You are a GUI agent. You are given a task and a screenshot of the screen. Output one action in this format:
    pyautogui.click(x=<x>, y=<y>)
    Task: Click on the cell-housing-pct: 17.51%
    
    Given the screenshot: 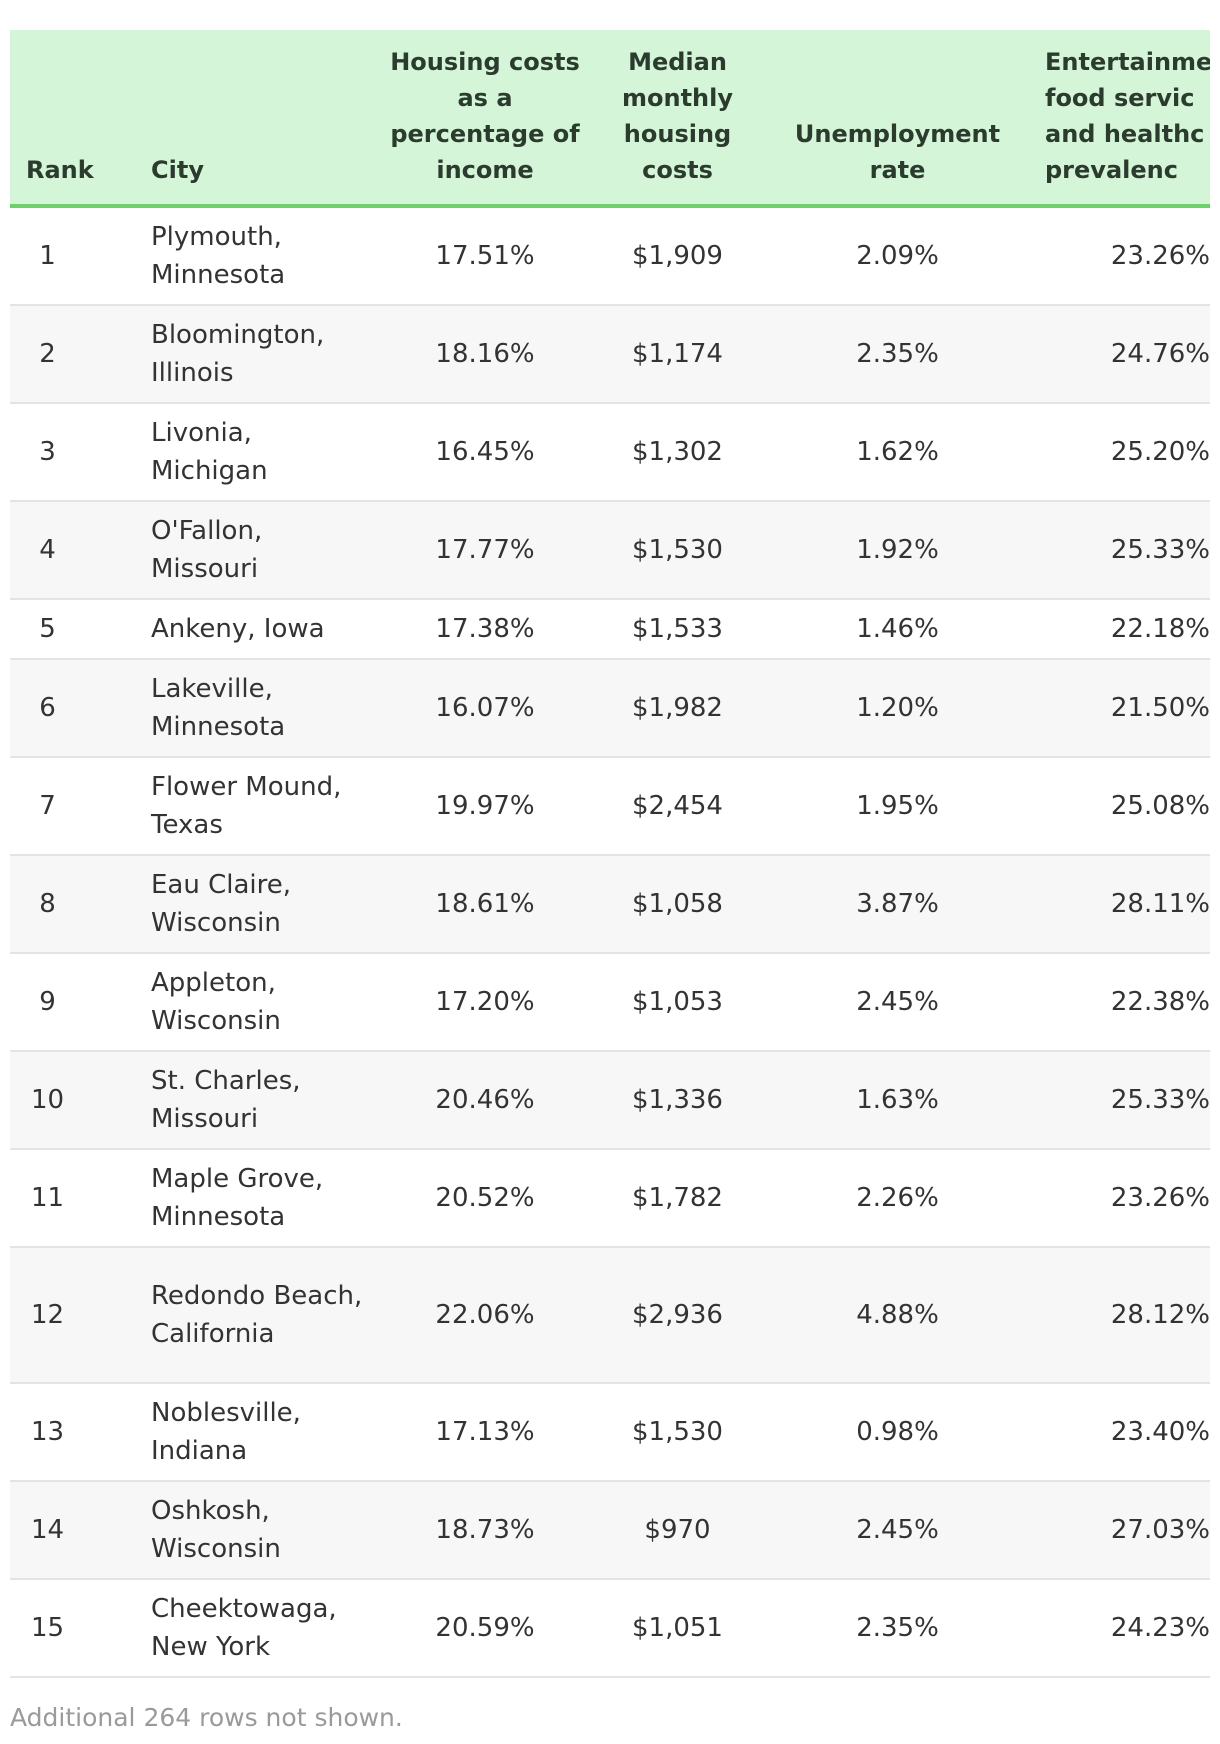 What is the action you would take?
    pyautogui.click(x=485, y=256)
    